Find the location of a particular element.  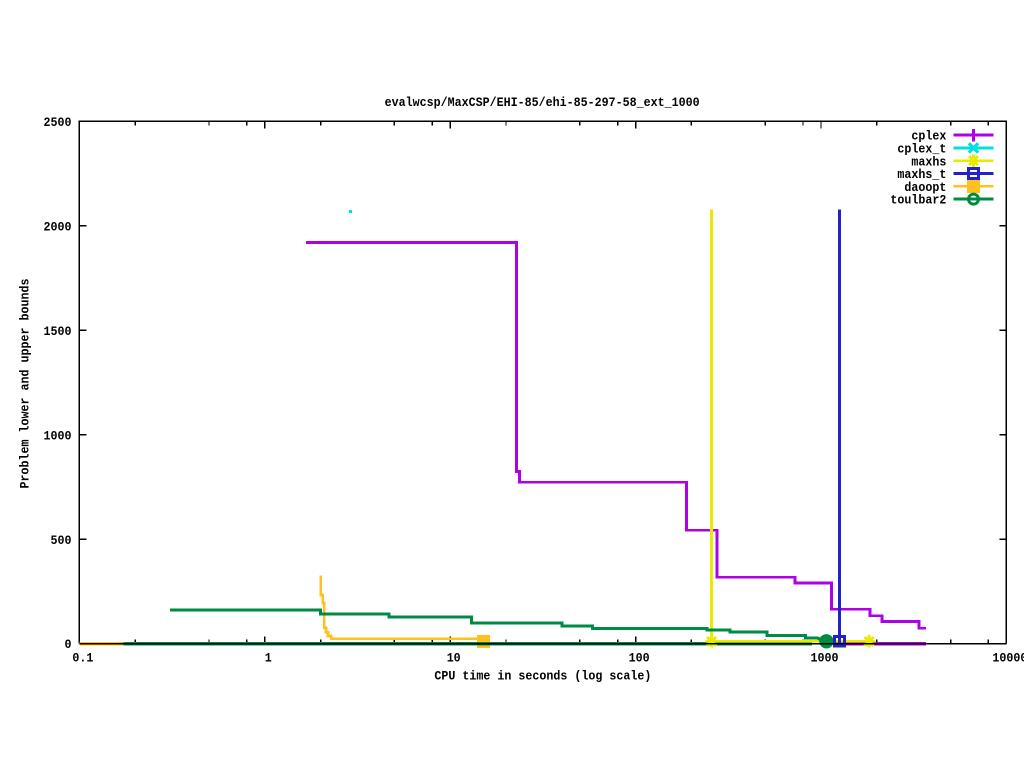

svg-text: 2000 is located at coordinates (58, 226).